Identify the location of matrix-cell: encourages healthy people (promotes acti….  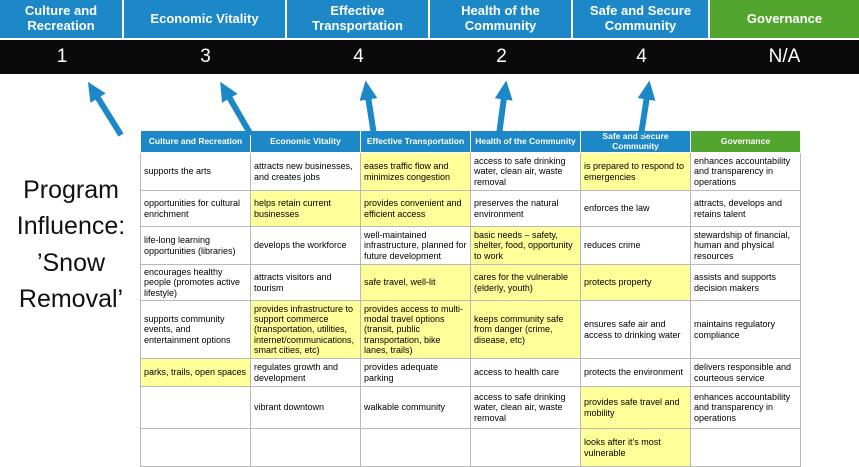
(195, 282).